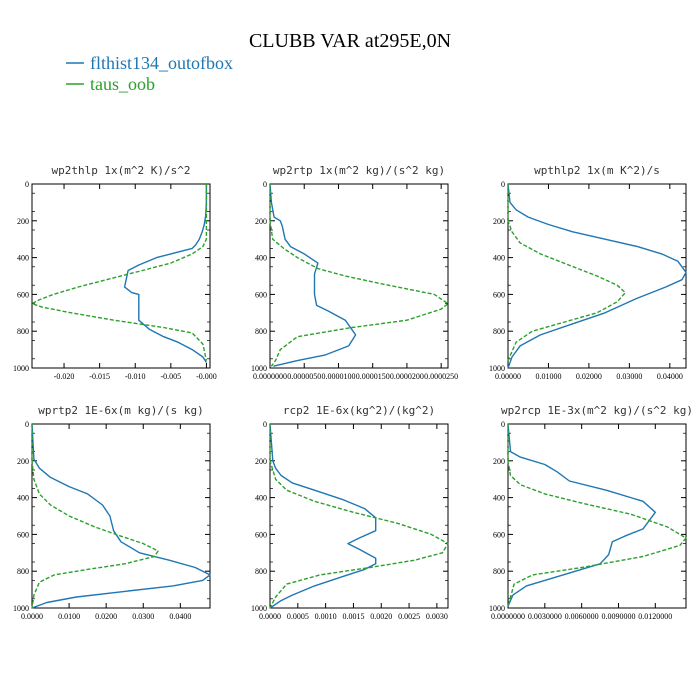 This screenshot has height=700, width=700. What do you see at coordinates (121, 410) in the screenshot?
I see `panel-title: wprtp2 1E-6x(m kg)/(s kg)` at bounding box center [121, 410].